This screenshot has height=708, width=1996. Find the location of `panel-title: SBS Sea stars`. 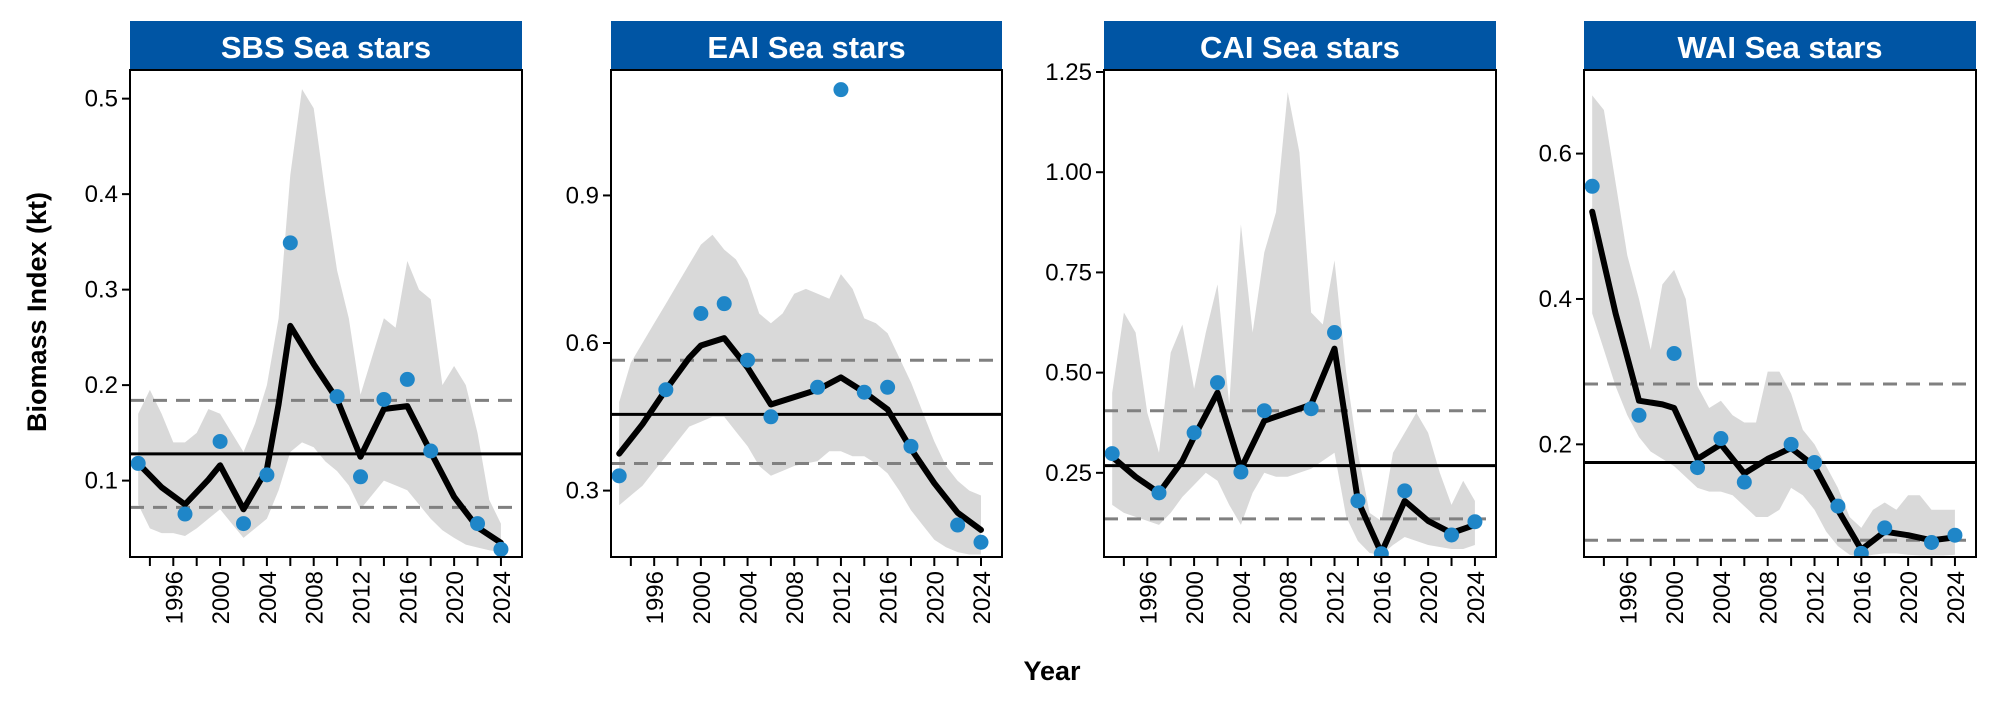

panel-title: SBS Sea stars is located at coordinates (326, 47).